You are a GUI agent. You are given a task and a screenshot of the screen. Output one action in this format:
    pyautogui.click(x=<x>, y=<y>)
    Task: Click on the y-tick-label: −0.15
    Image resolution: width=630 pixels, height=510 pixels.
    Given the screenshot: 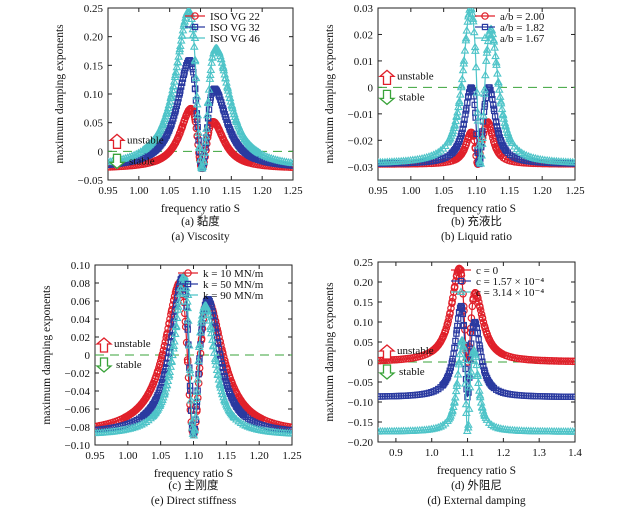 What is the action you would take?
    pyautogui.click(x=361, y=423)
    